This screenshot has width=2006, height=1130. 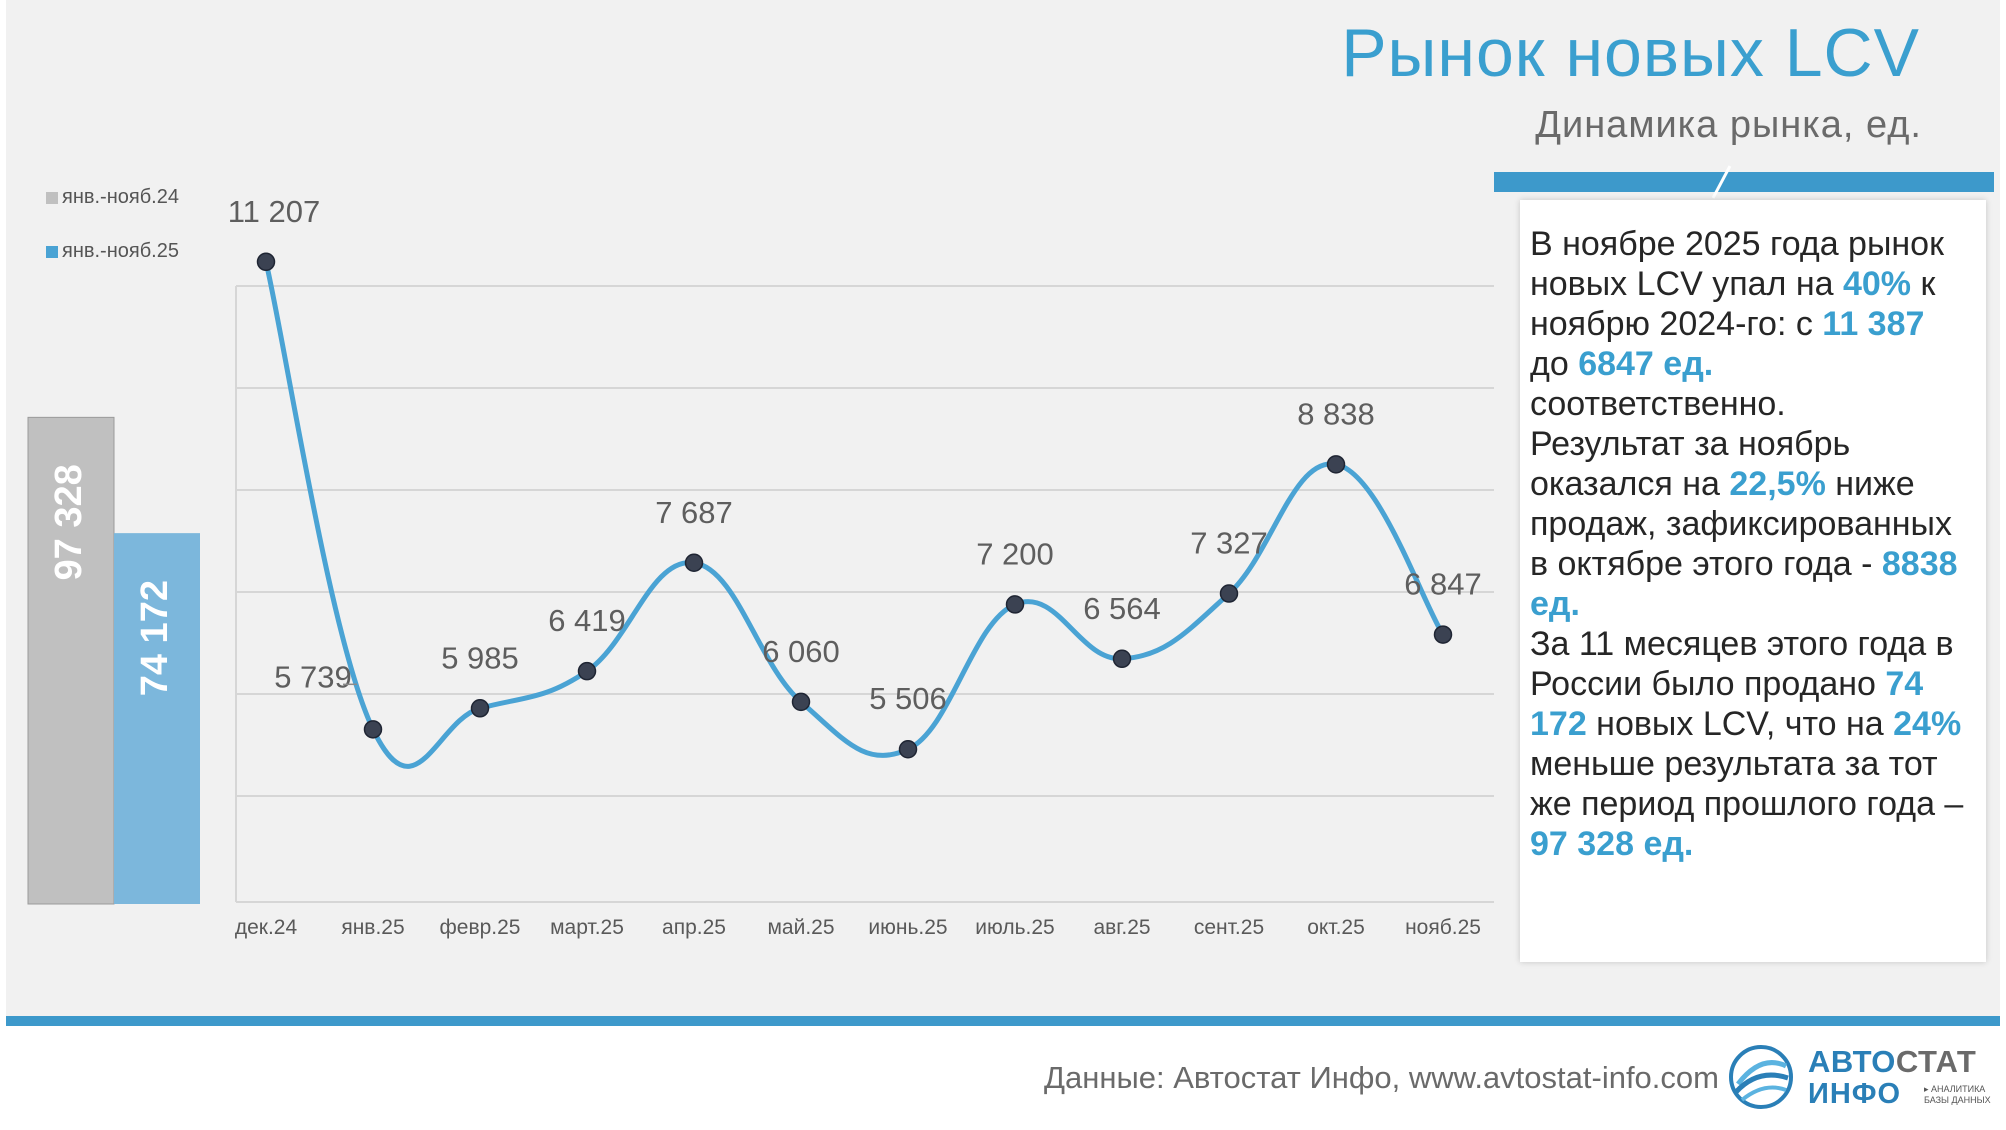 What do you see at coordinates (1728, 125) in the screenshot?
I see `page-subtitle: Динамика рынка, ед.` at bounding box center [1728, 125].